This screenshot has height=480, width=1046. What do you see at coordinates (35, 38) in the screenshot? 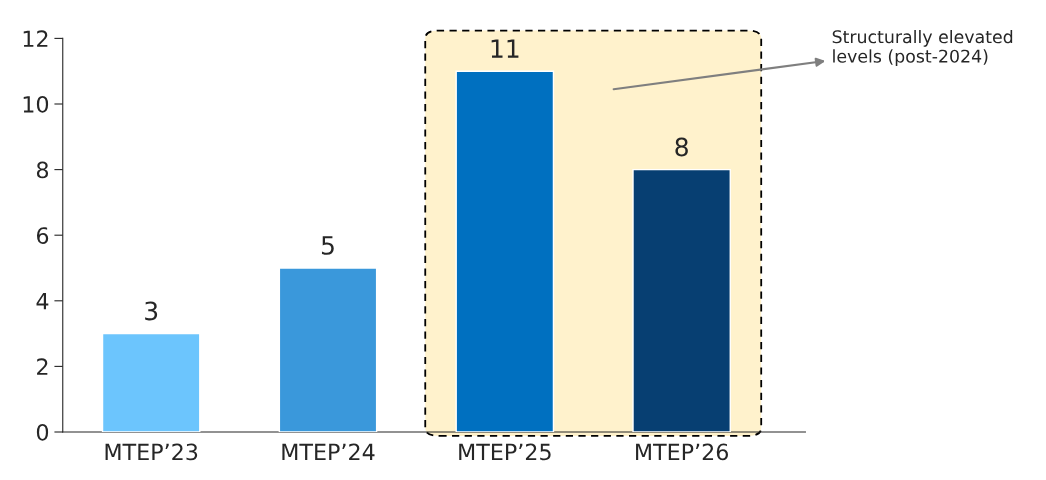
I see `y-tick-label: 12` at bounding box center [35, 38].